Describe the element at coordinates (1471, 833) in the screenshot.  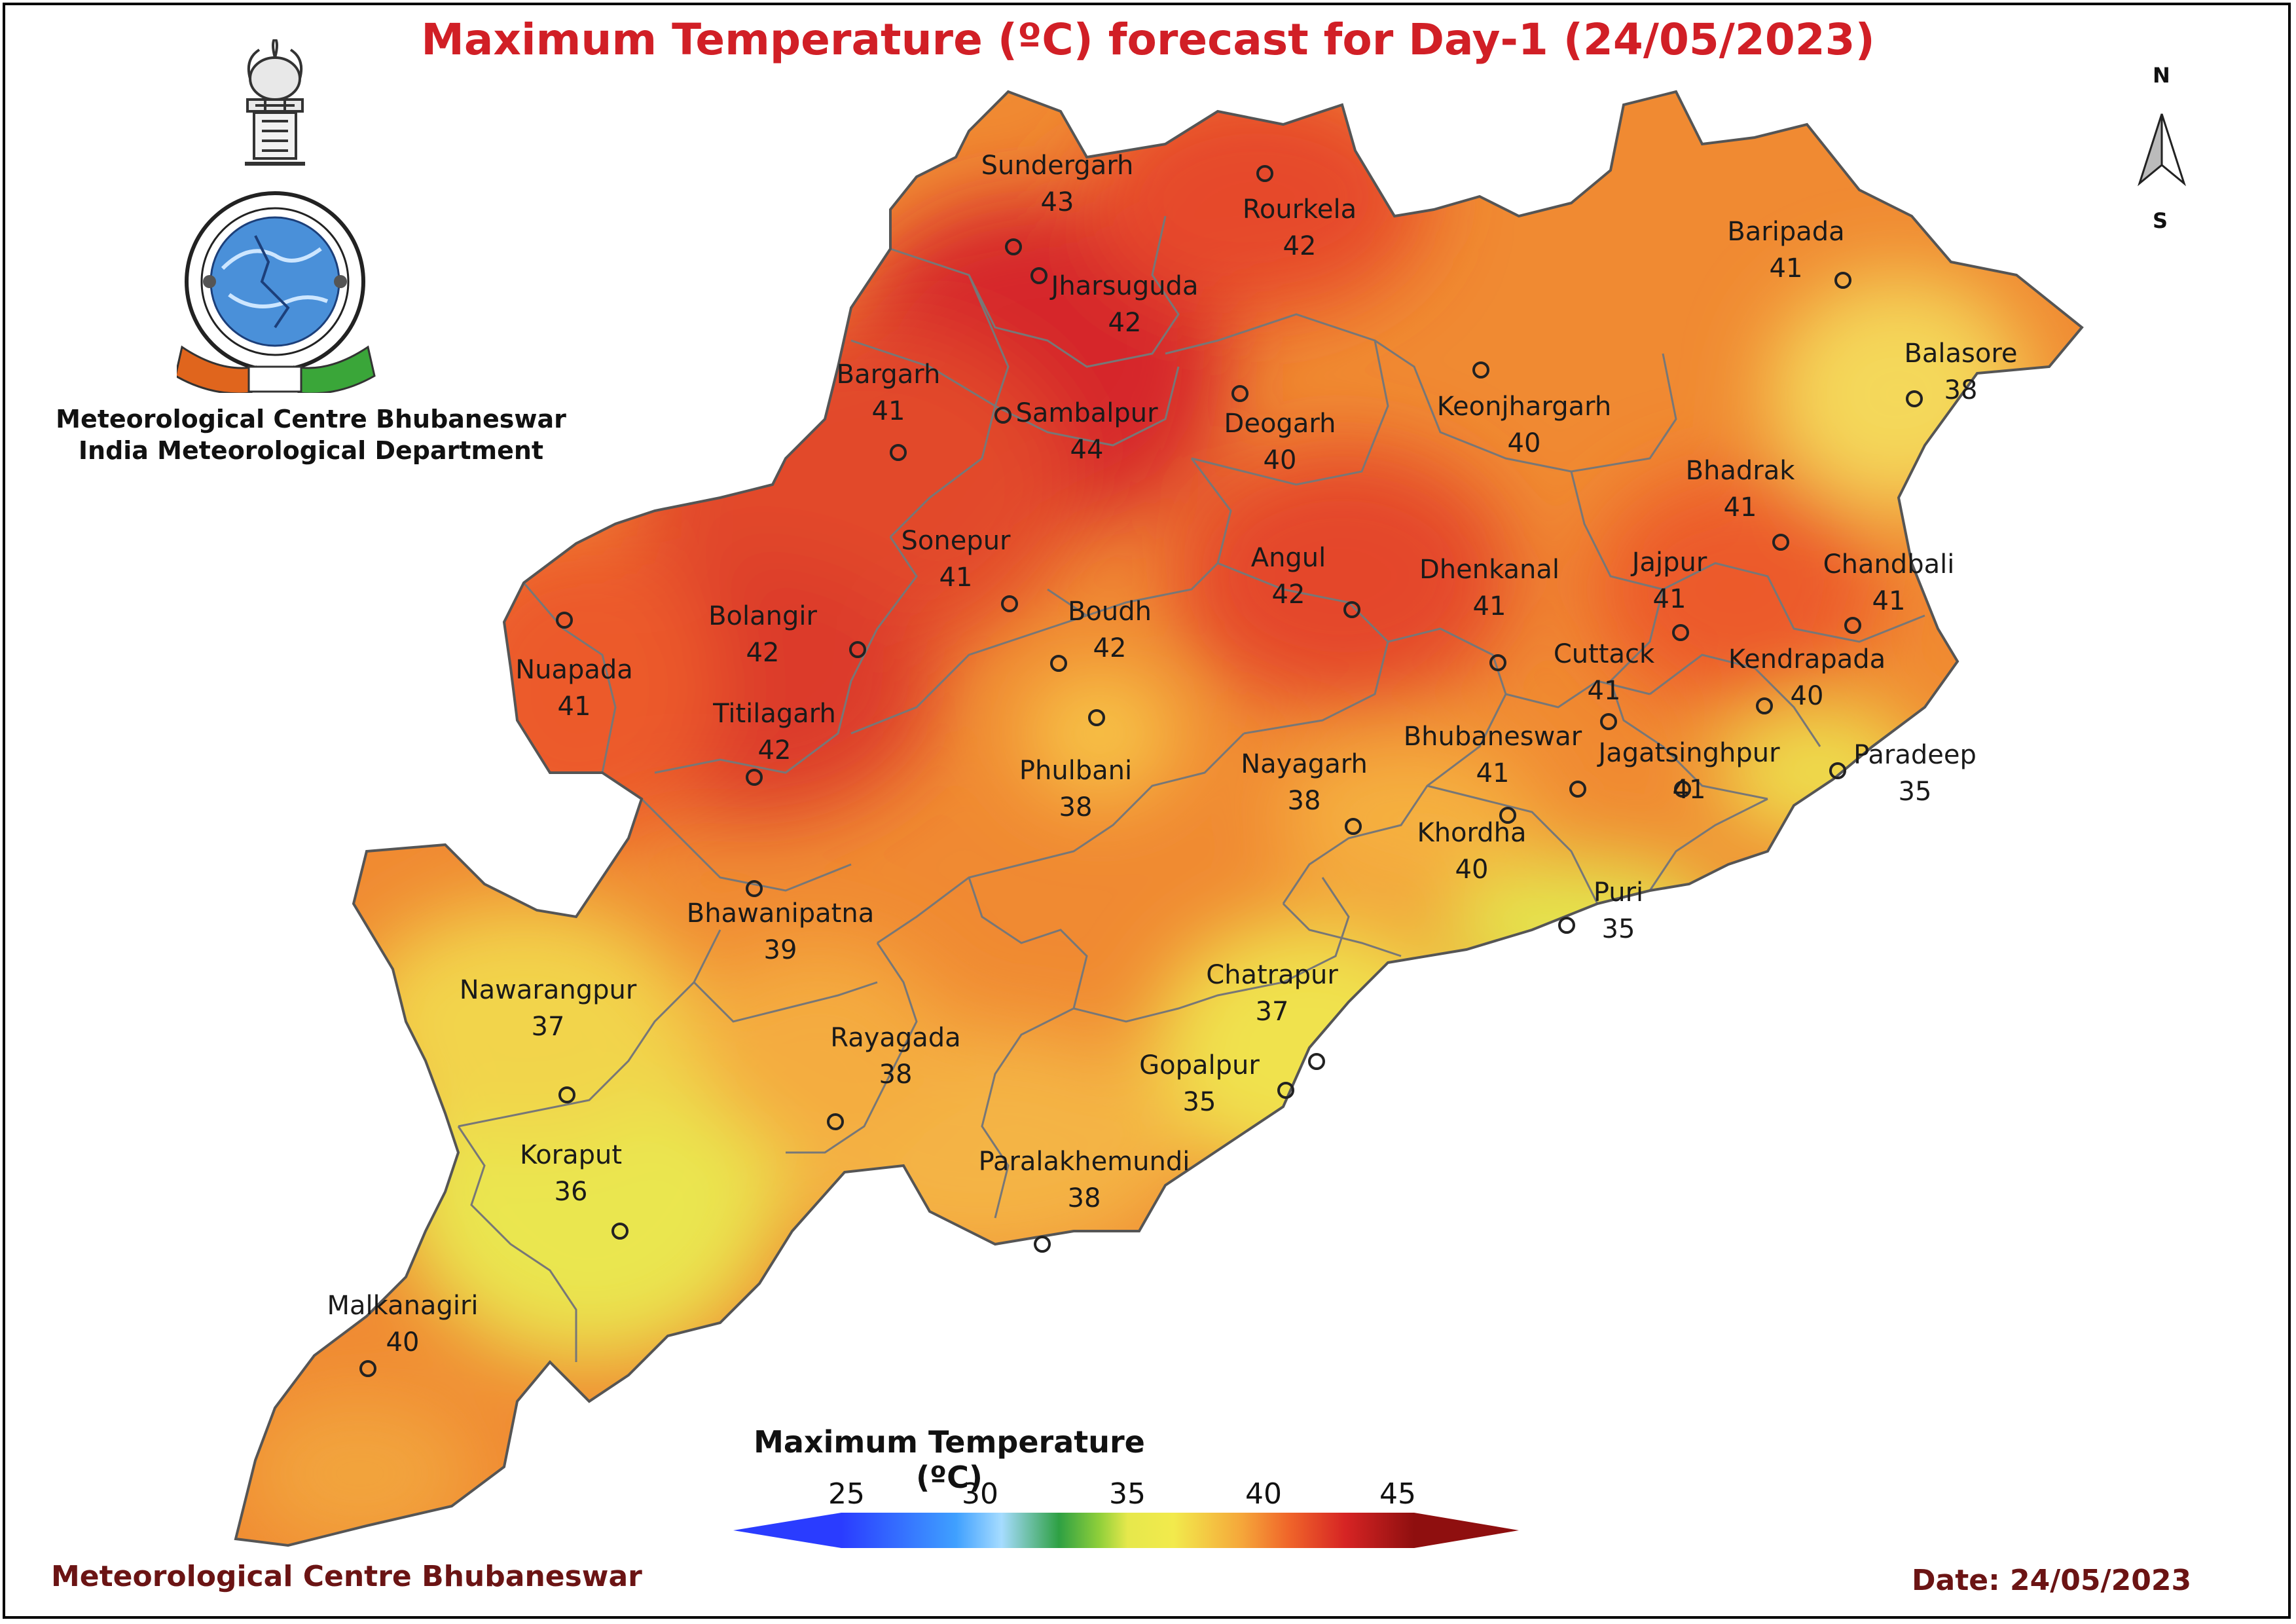
I see `station-name: Khordha` at that location.